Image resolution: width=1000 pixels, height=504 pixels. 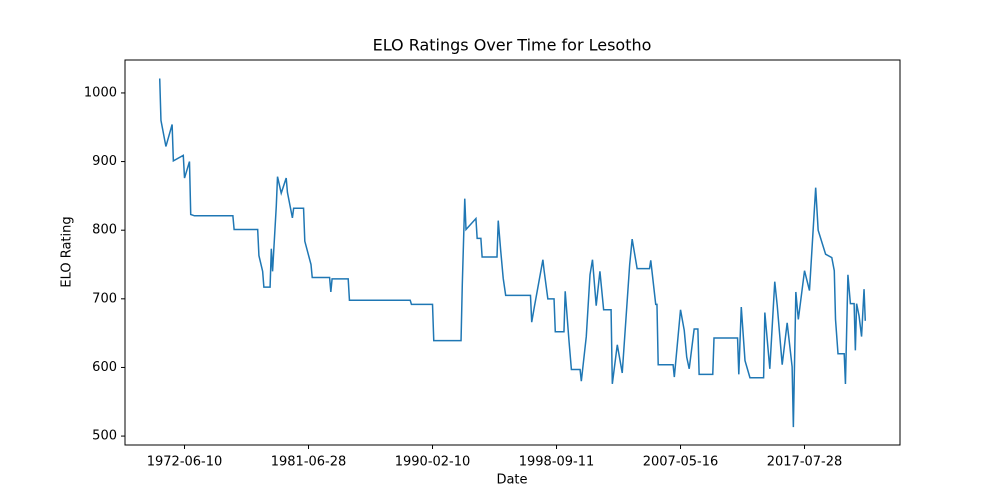 What do you see at coordinates (104, 298) in the screenshot?
I see `y-tick-label: 700` at bounding box center [104, 298].